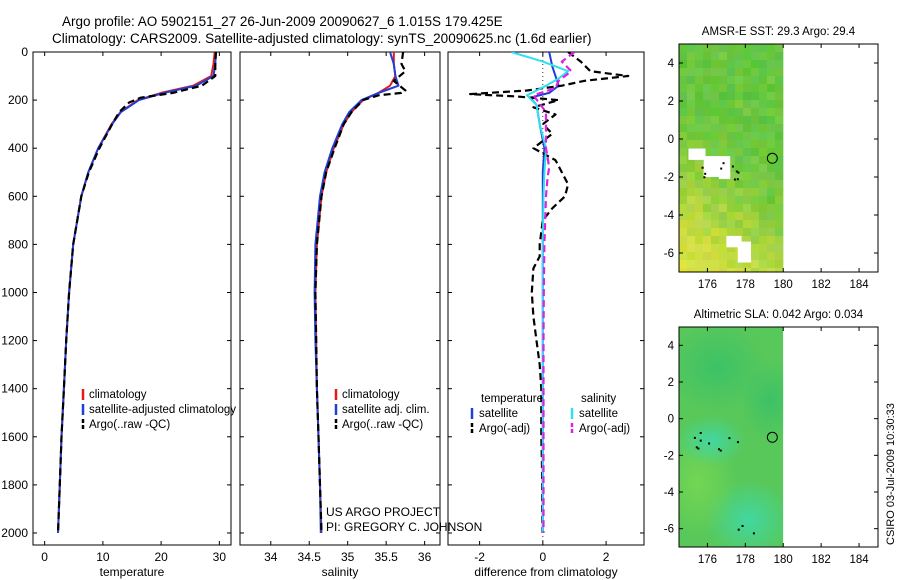  What do you see at coordinates (821, 560) in the screenshot?
I see `sla_map-xtick-label: 182` at bounding box center [821, 560].